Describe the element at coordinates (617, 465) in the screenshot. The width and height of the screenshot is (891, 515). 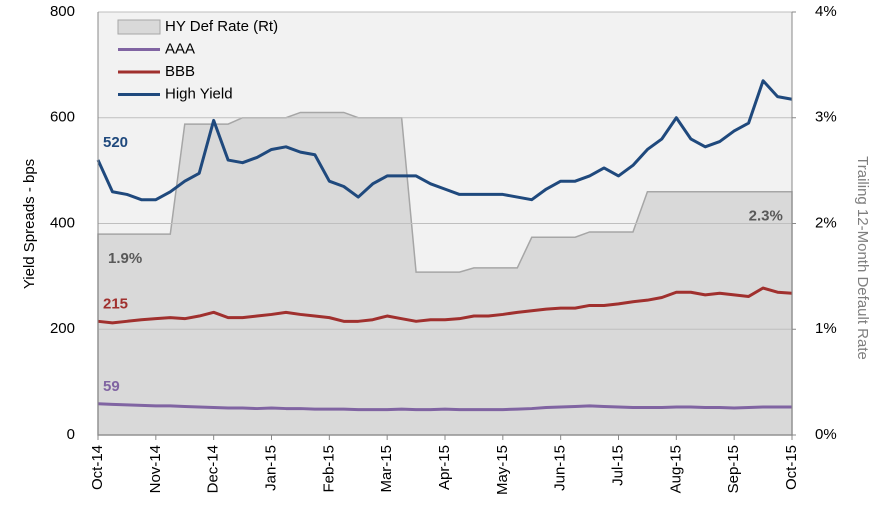
I see `x-tick-label: Jul-15` at that location.